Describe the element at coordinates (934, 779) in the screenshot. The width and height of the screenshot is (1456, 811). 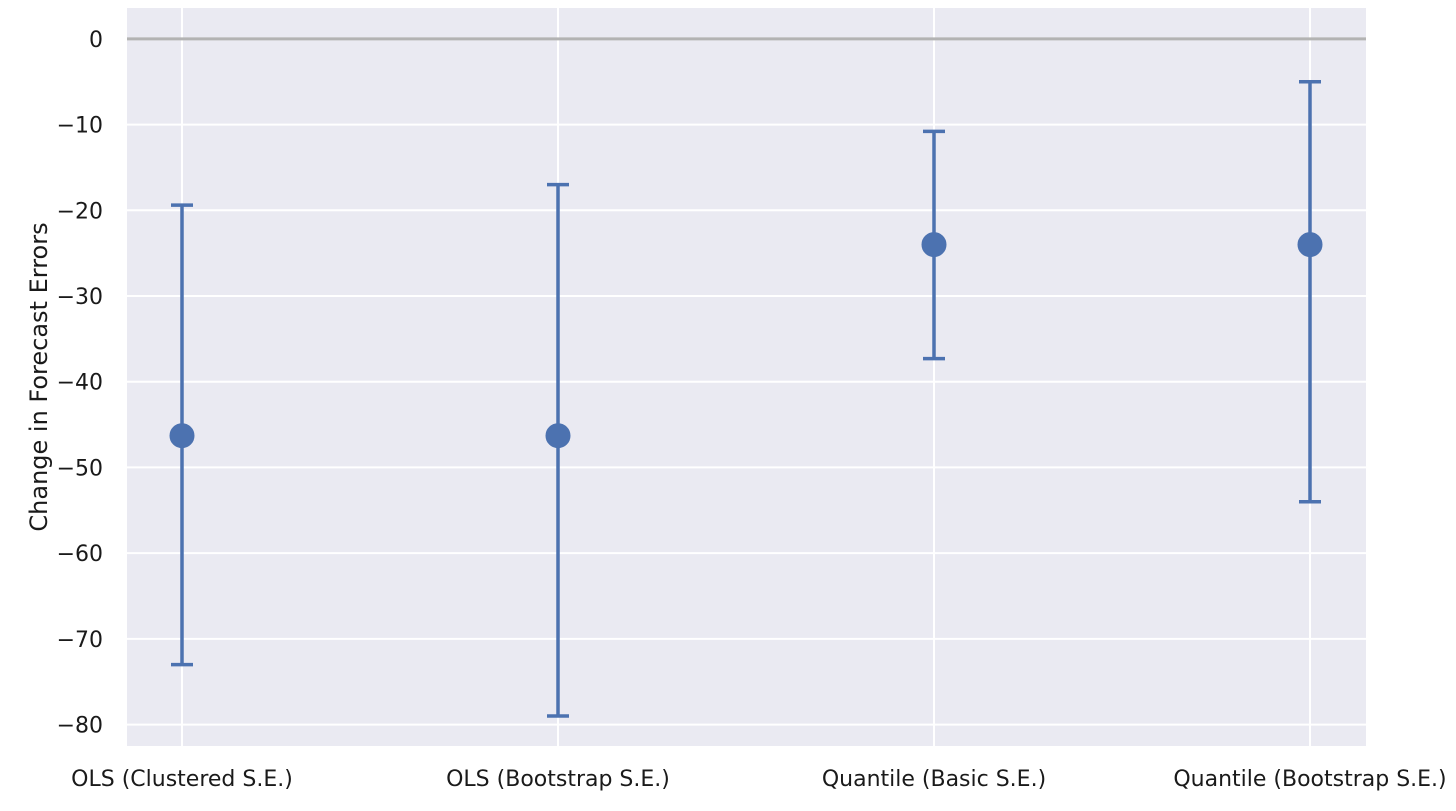
I see `x-tick-label: Quantile (Basic S.E.)` at that location.